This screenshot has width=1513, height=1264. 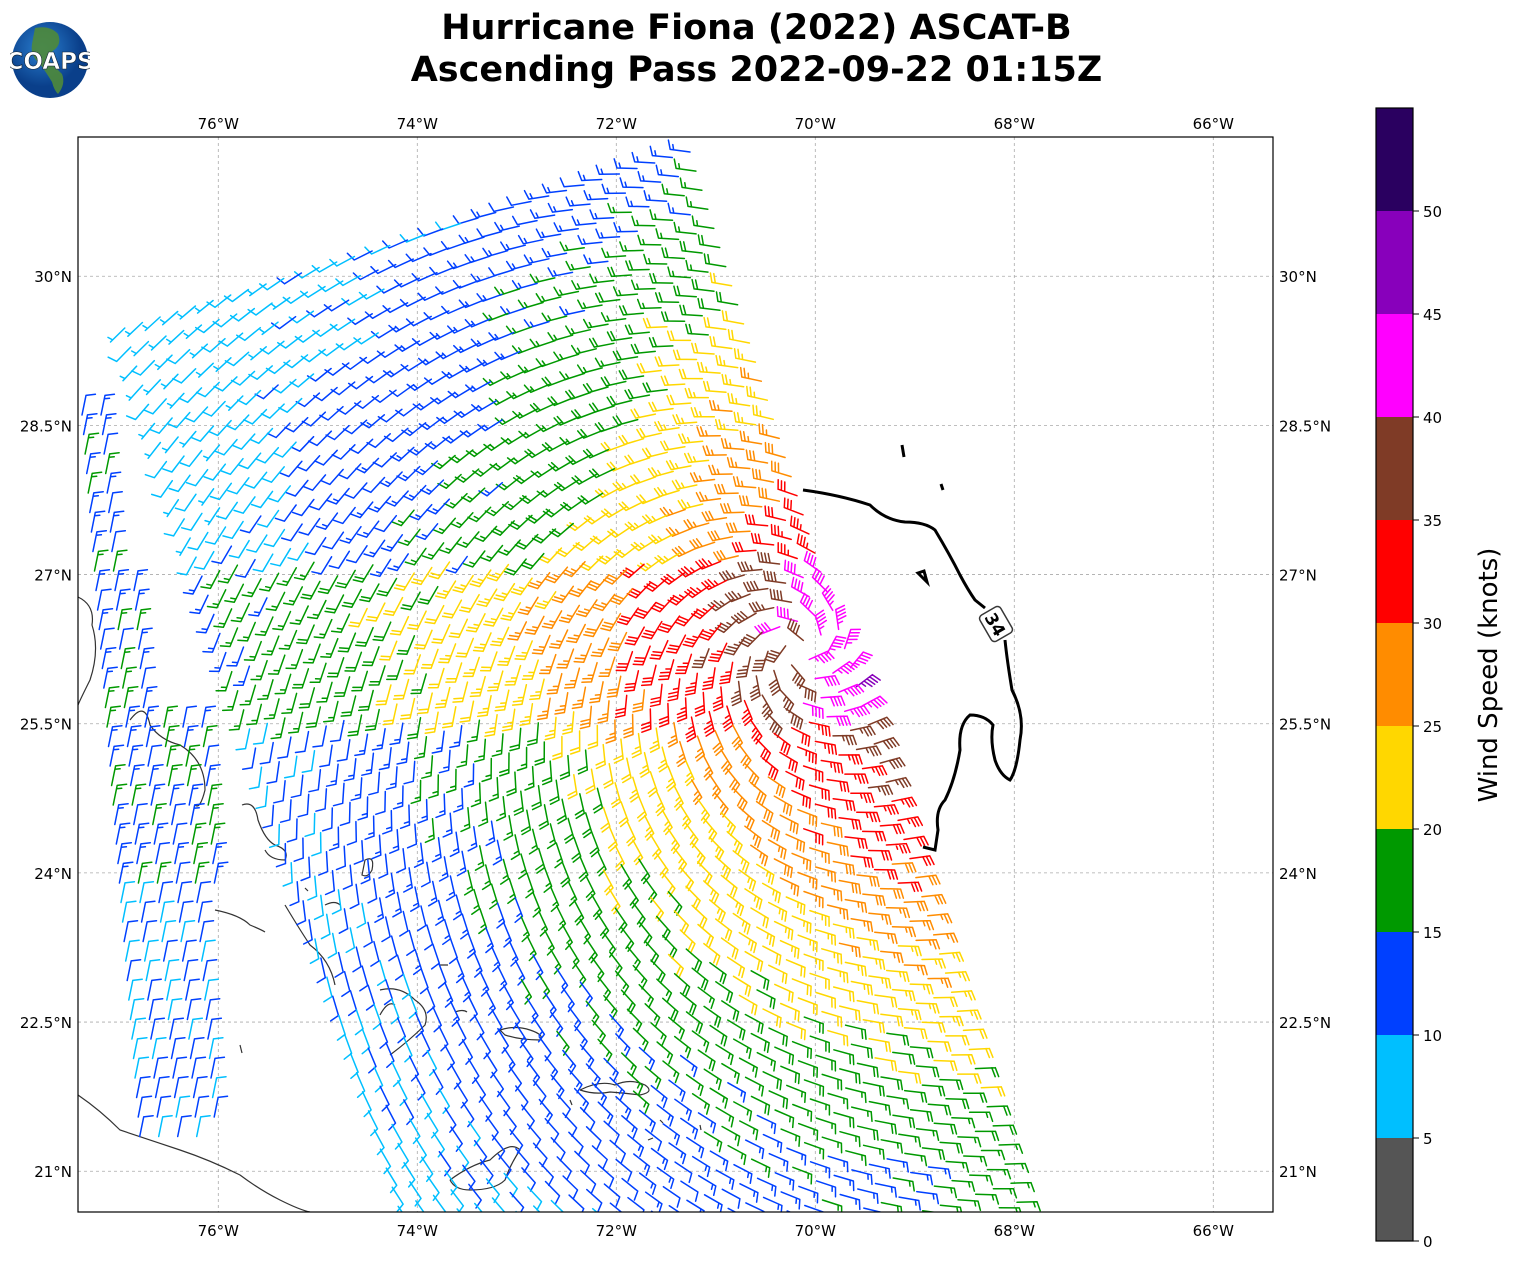 I want to click on wind-contour-34kt: 34, so click(x=912, y=648).